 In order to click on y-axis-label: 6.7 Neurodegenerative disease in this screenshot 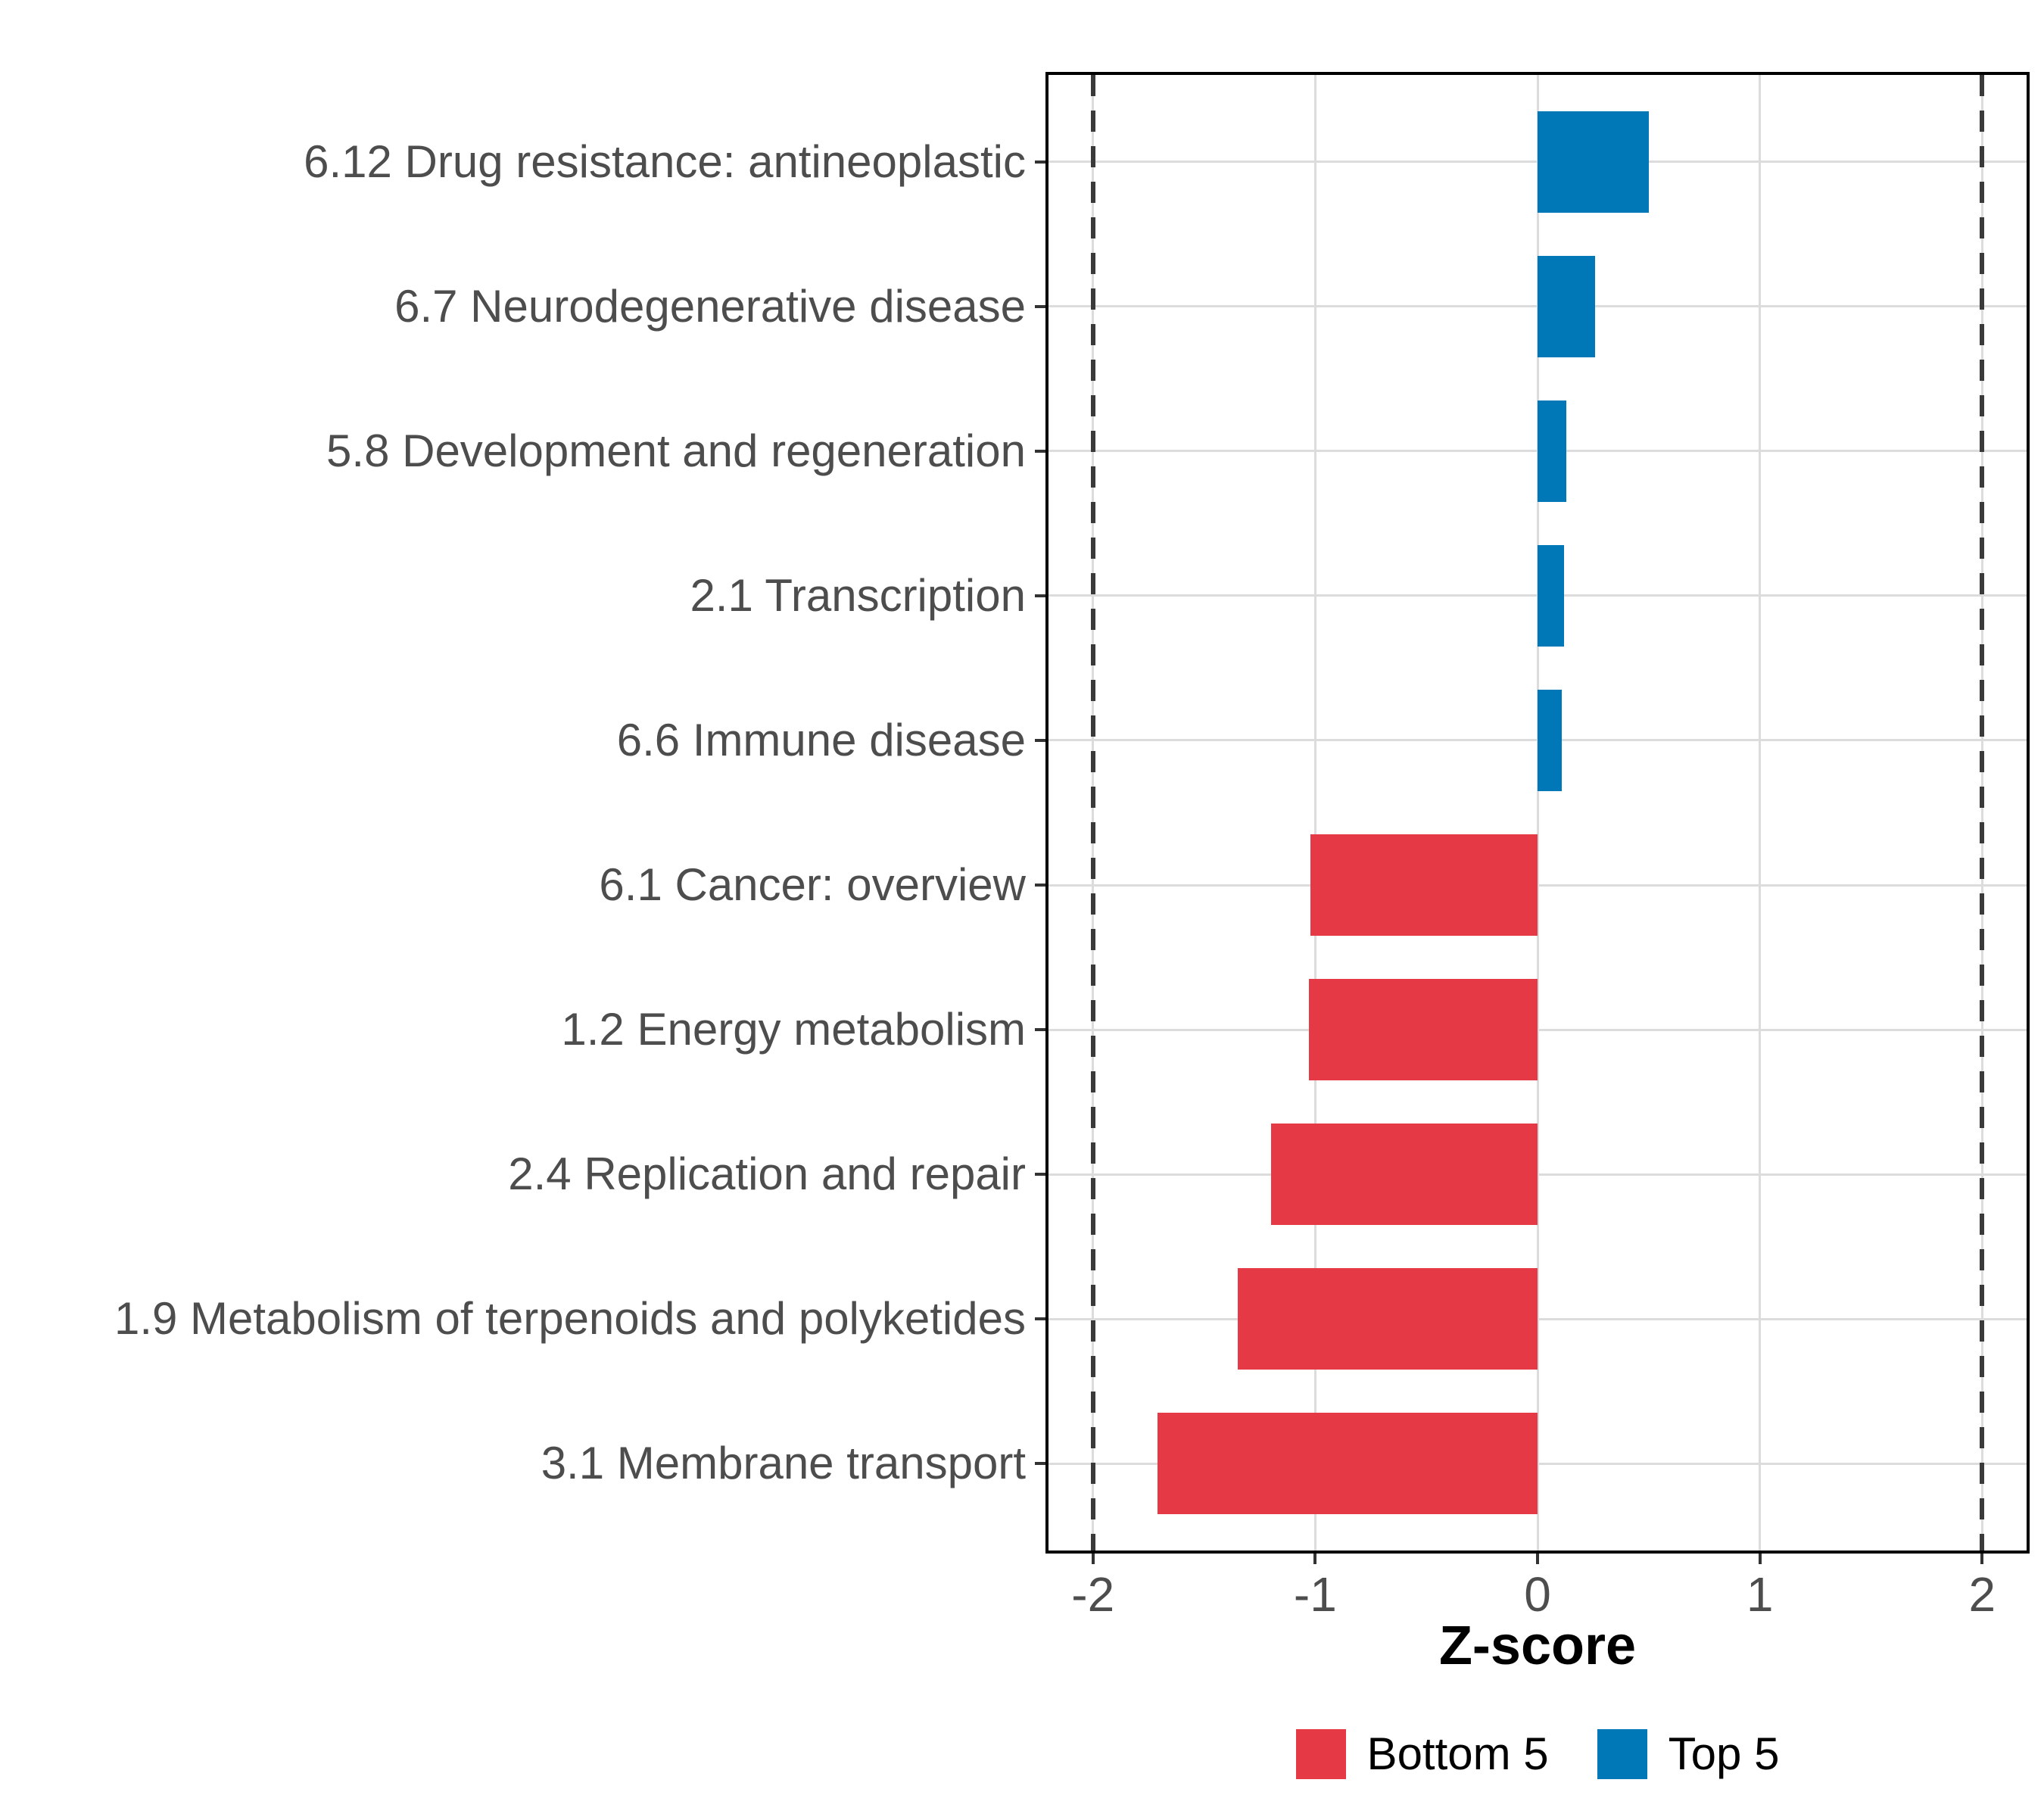, I will do `click(710, 306)`.